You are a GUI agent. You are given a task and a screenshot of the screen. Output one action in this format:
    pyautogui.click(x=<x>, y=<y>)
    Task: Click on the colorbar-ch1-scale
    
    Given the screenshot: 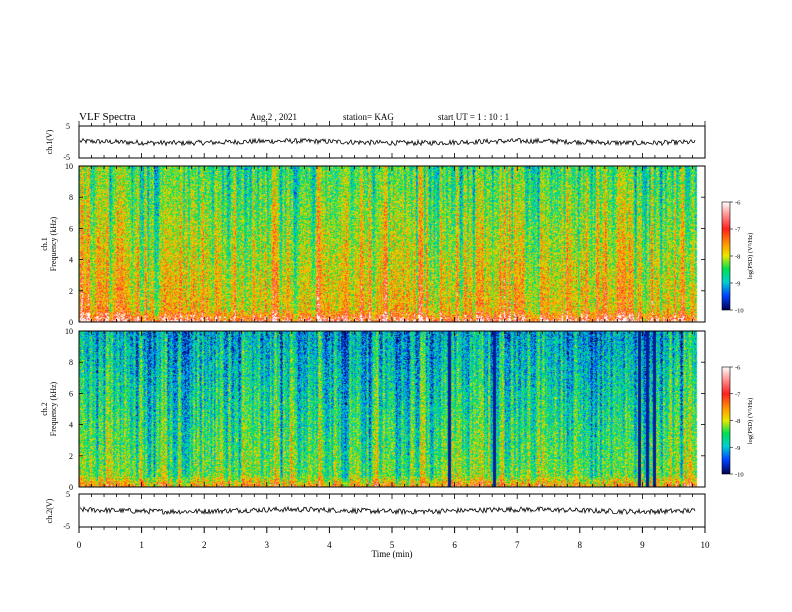 What is the action you would take?
    pyautogui.click(x=726, y=256)
    